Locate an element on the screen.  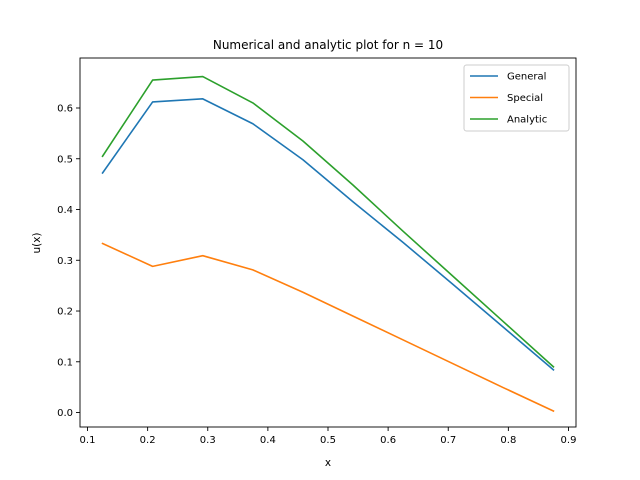
y-tick-label: 0.4 is located at coordinates (65, 210).